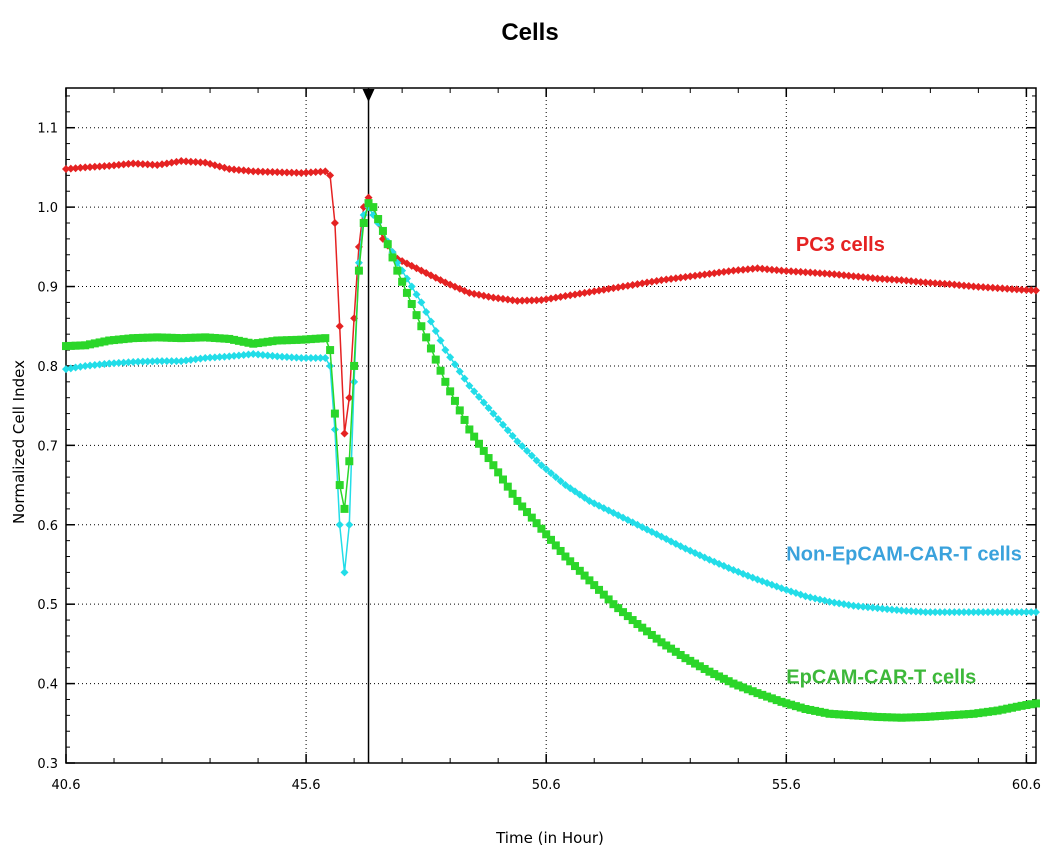 This screenshot has height=854, width=1041. I want to click on series-label-epcam-car-t-cells: EpCAM-CAR-T cells, so click(881, 678).